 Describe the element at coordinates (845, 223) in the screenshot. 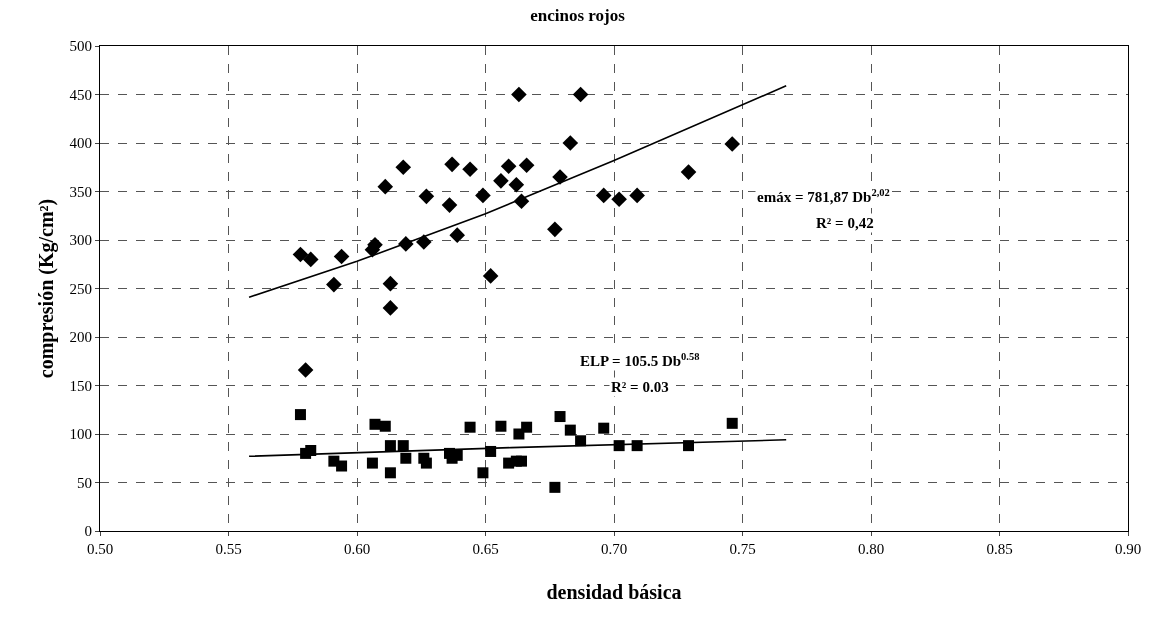

I see `annotation: R² = 0,42` at that location.